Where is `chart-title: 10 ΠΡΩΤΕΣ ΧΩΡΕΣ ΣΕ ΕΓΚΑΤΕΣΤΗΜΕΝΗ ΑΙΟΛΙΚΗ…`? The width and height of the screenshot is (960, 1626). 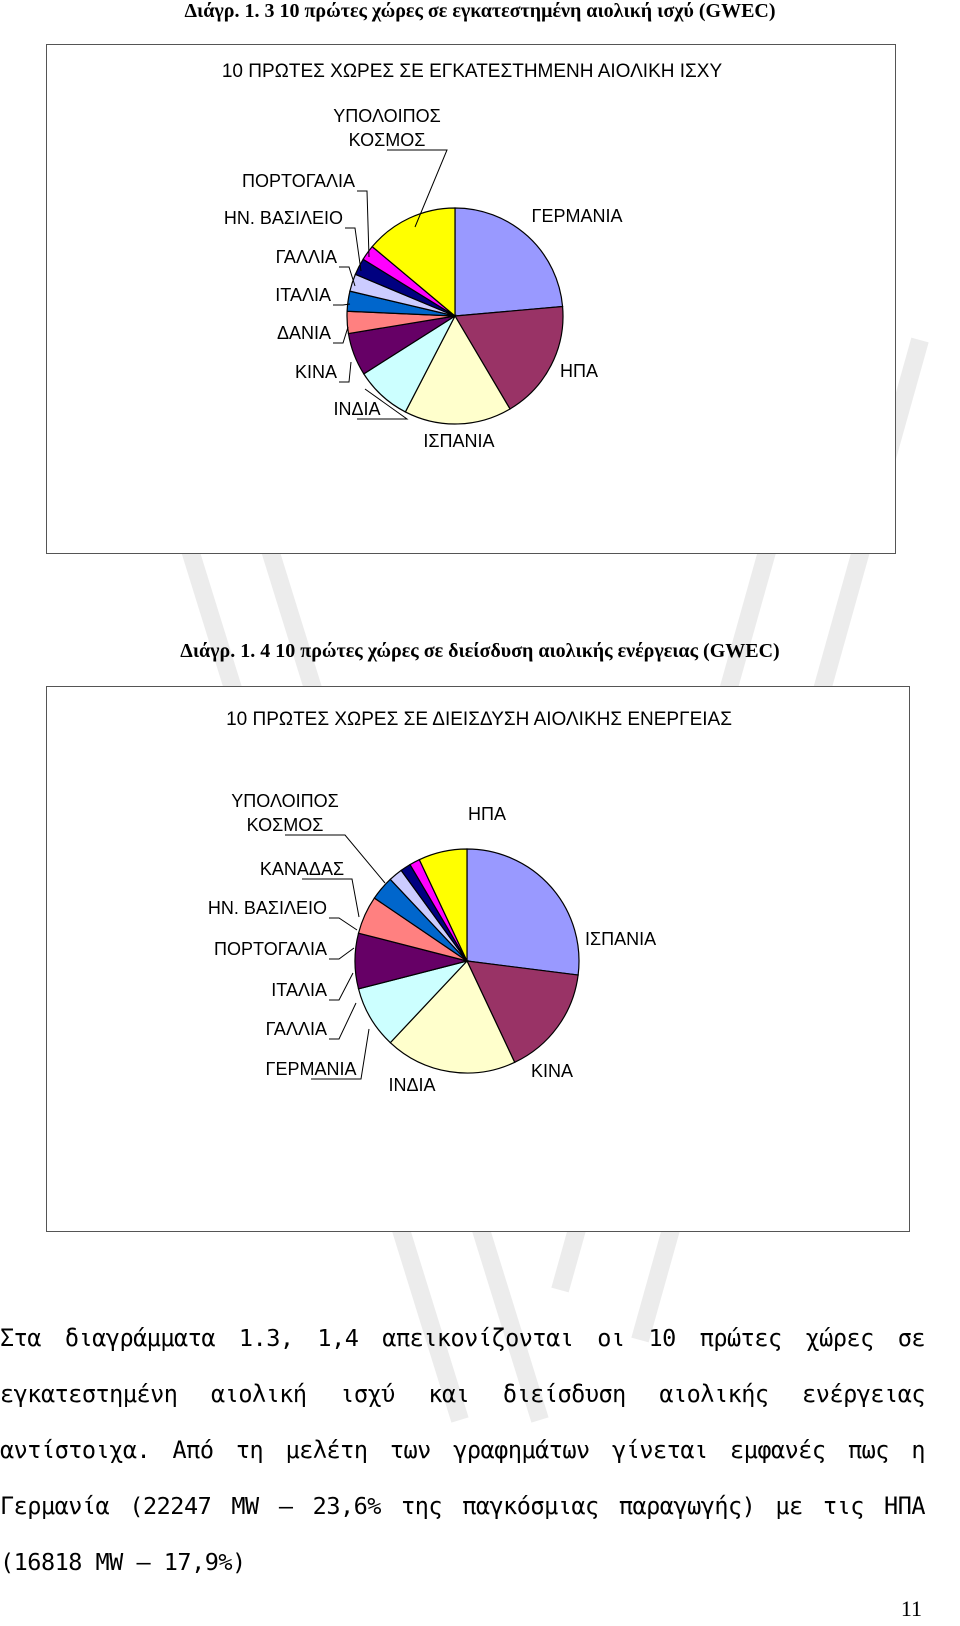 chart-title: 10 ΠΡΩΤΕΣ ΧΩΡΕΣ ΣΕ ΕΓΚΑΤΕΣΤΗΜΕΝΗ ΑΙΟΛΙΚΗ… is located at coordinates (472, 71).